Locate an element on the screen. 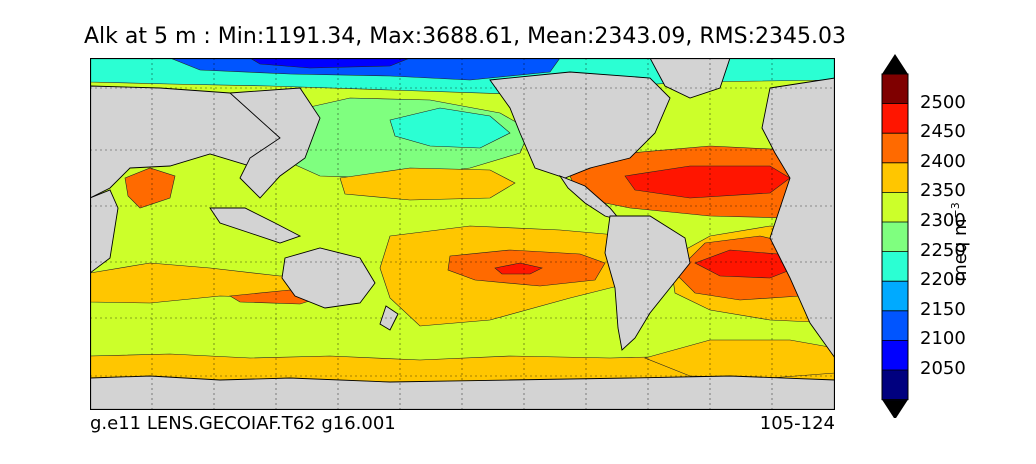  land-east-asia is located at coordinates (274, 143).